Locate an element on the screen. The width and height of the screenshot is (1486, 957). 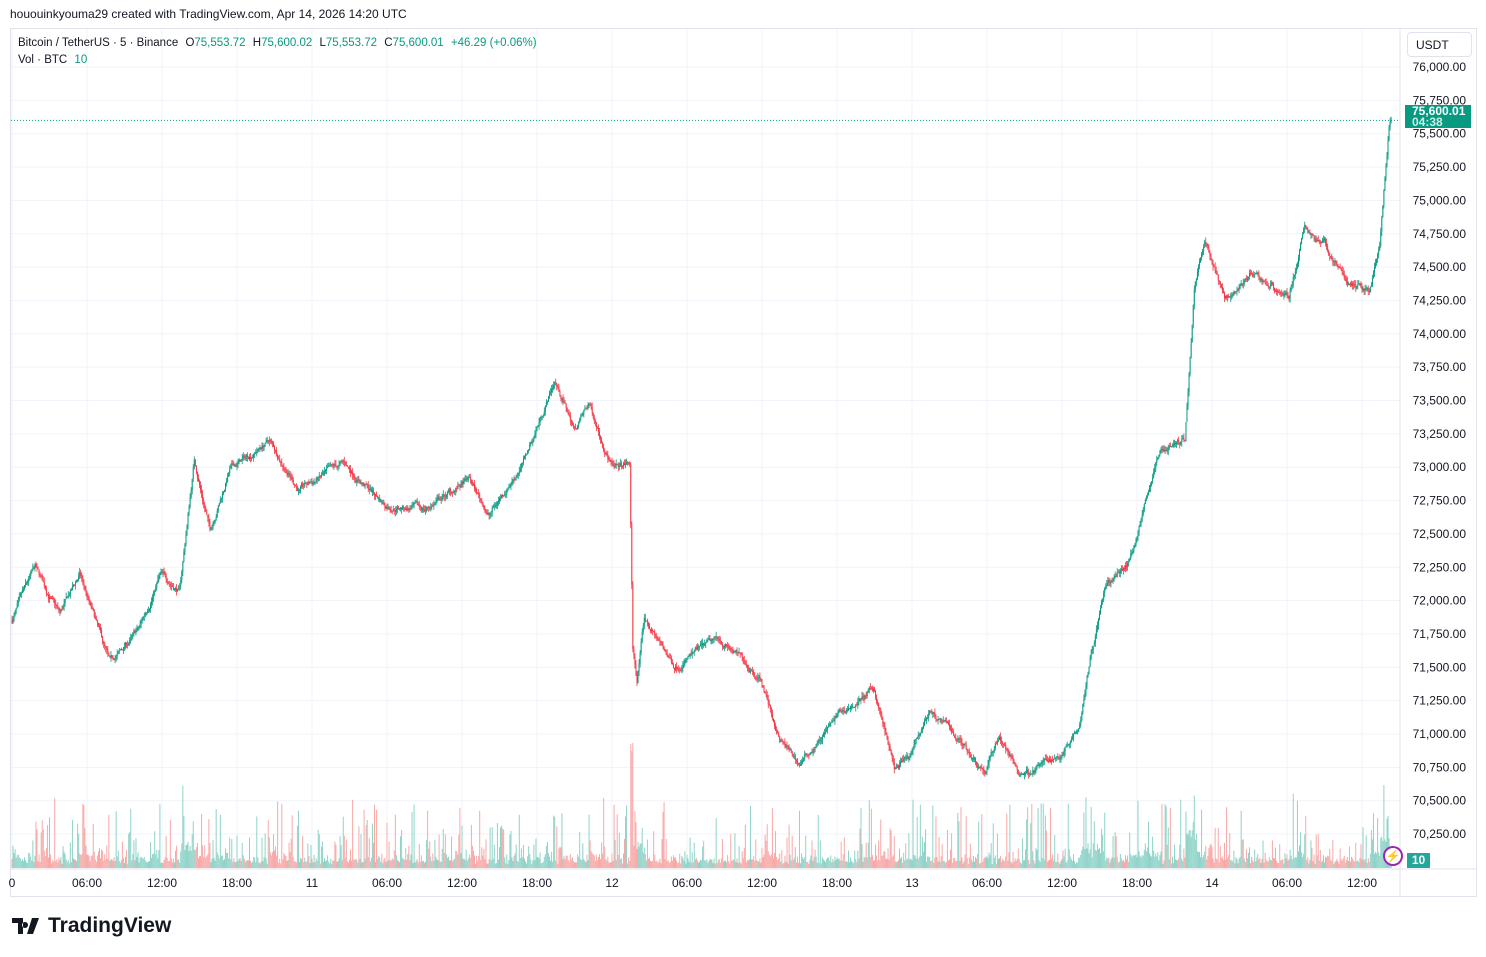
lightning-icon: ⚡ is located at coordinates (1393, 856).